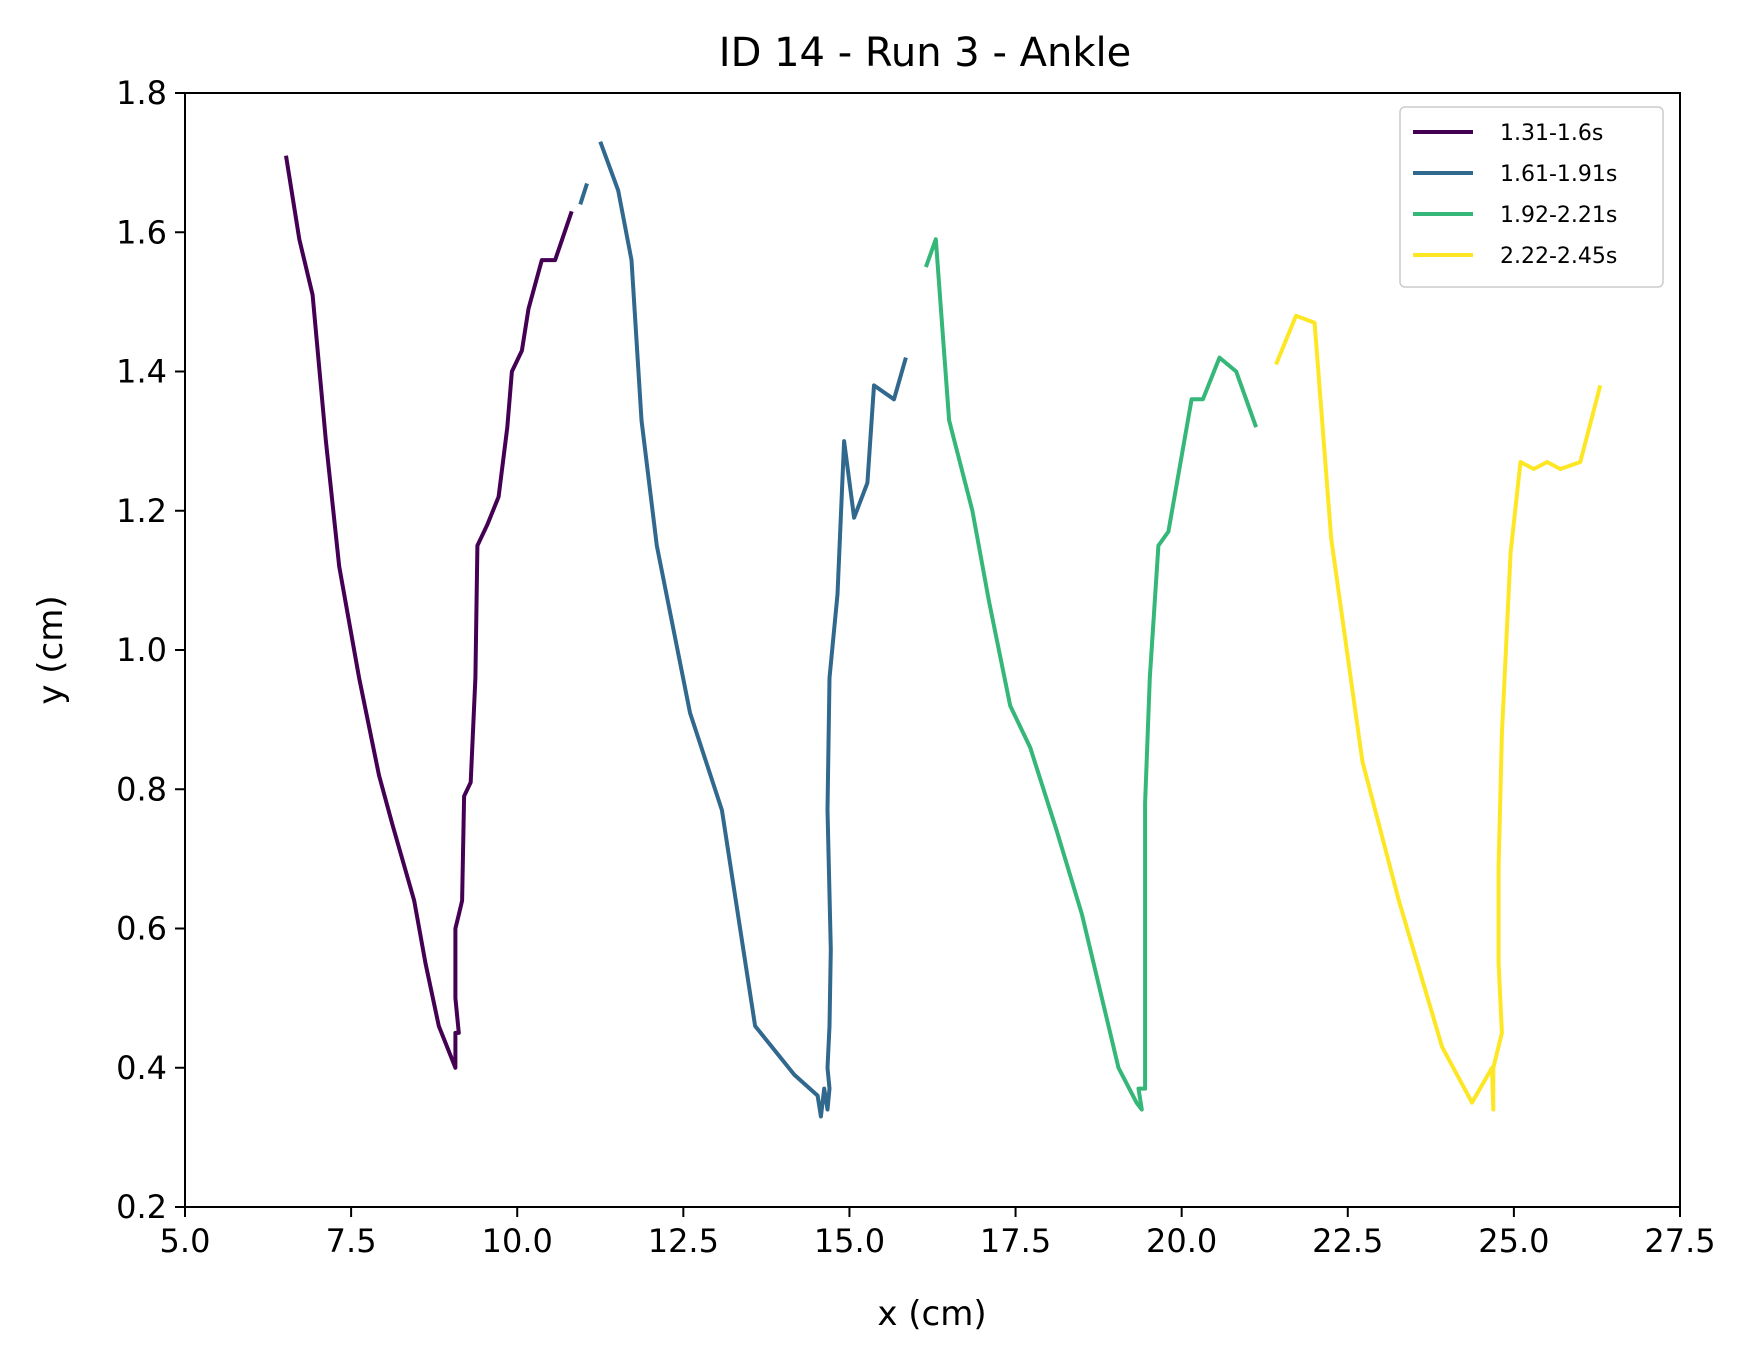  Describe the element at coordinates (351, 1241) in the screenshot. I see `x-tick-label: 7.5` at that location.